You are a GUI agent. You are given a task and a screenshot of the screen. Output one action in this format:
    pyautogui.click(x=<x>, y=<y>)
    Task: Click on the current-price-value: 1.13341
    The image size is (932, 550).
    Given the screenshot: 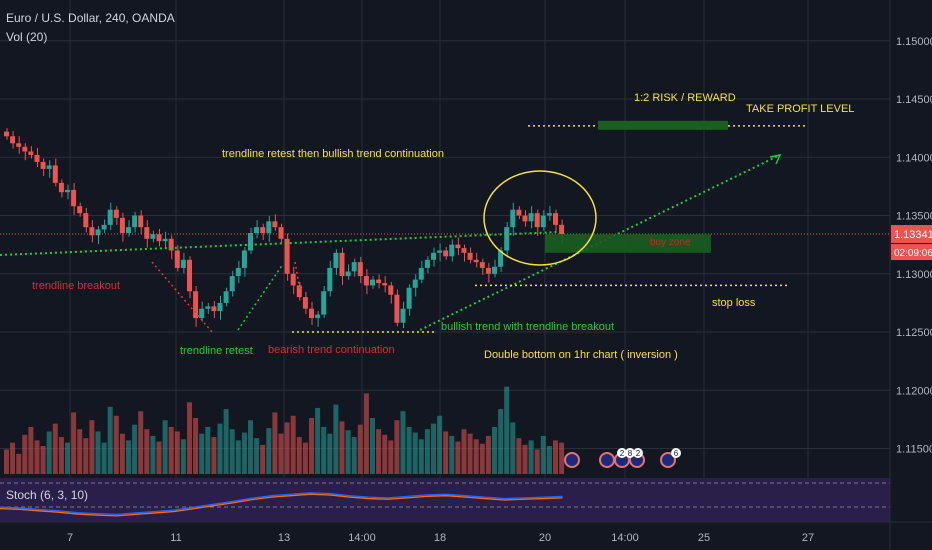 What is the action you would take?
    pyautogui.click(x=913, y=235)
    